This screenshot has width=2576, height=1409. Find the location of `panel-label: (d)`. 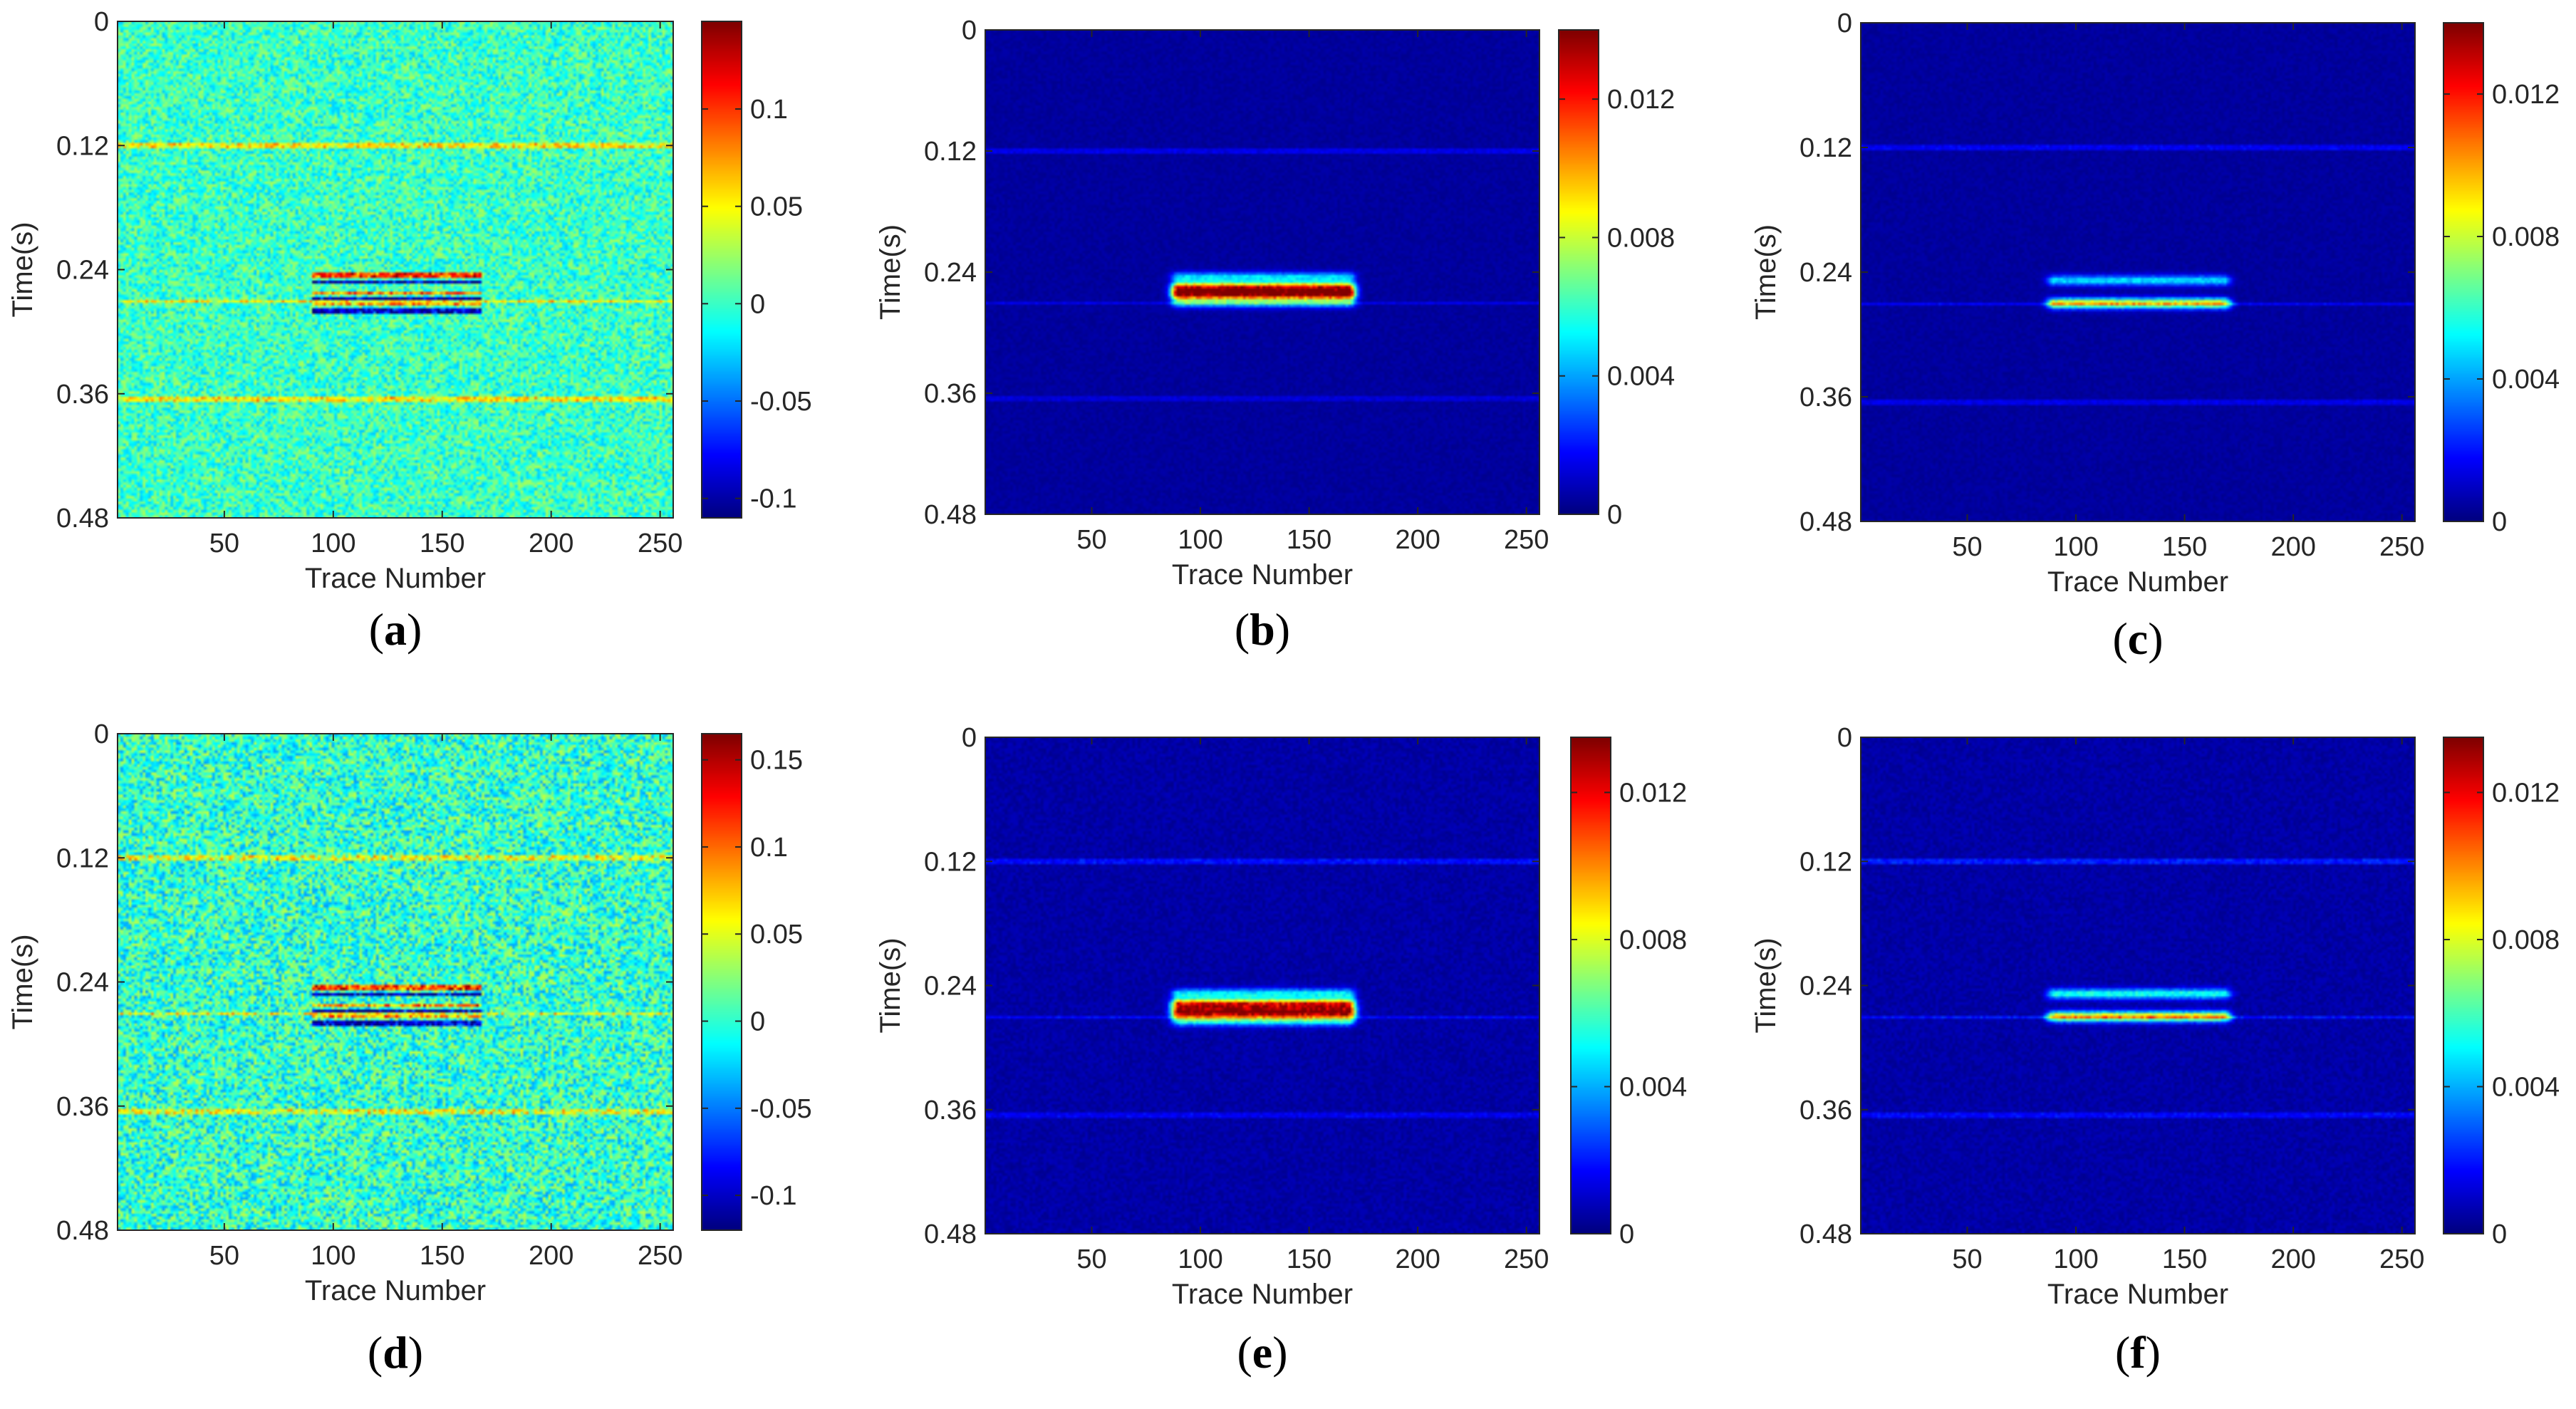

panel-label: (d) is located at coordinates (395, 1353).